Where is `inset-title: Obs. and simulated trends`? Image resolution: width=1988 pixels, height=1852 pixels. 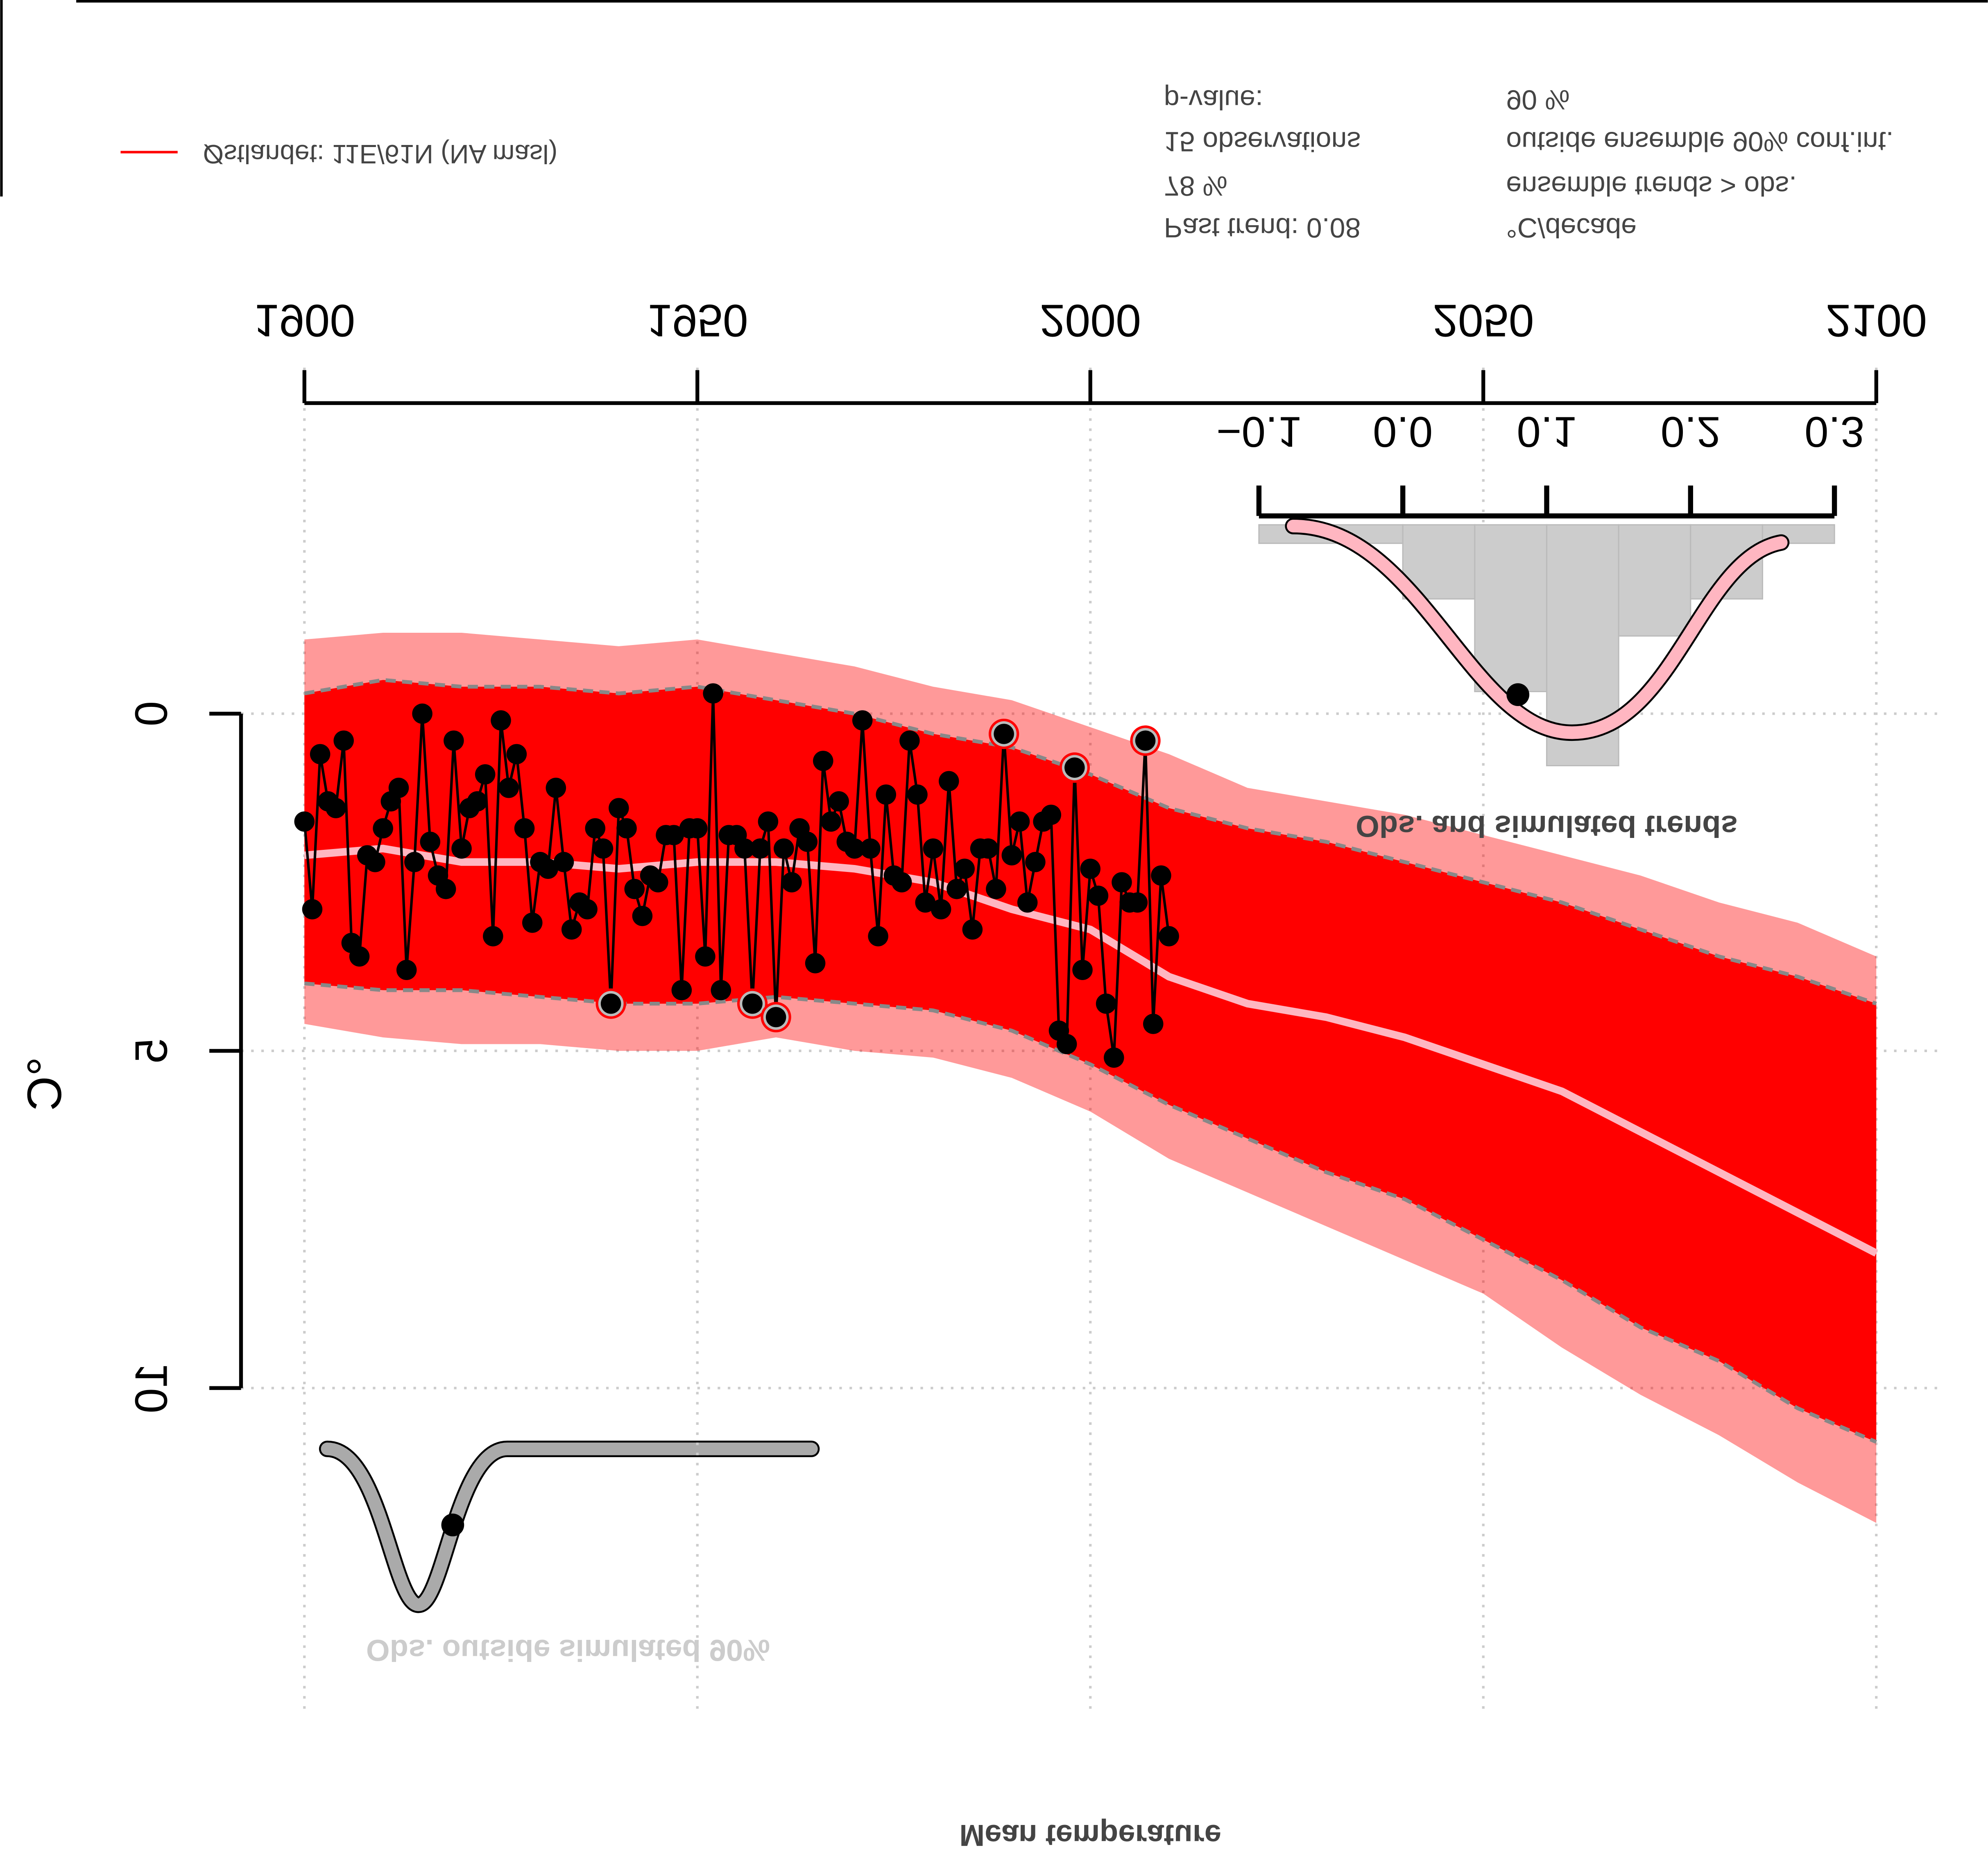 inset-title: Obs. and simulated trends is located at coordinates (1547, 826).